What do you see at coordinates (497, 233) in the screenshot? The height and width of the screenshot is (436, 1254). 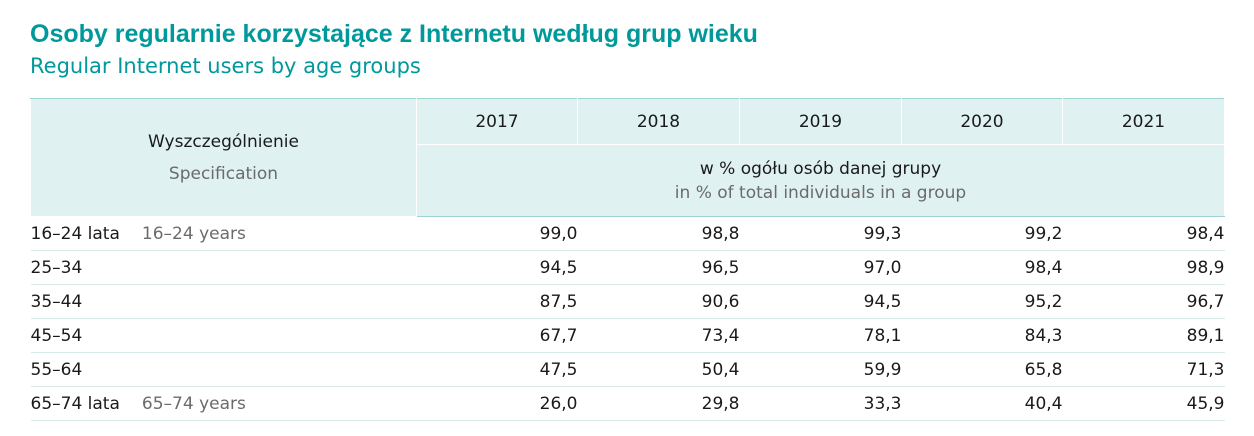 I see `table-cell: 99,0` at bounding box center [497, 233].